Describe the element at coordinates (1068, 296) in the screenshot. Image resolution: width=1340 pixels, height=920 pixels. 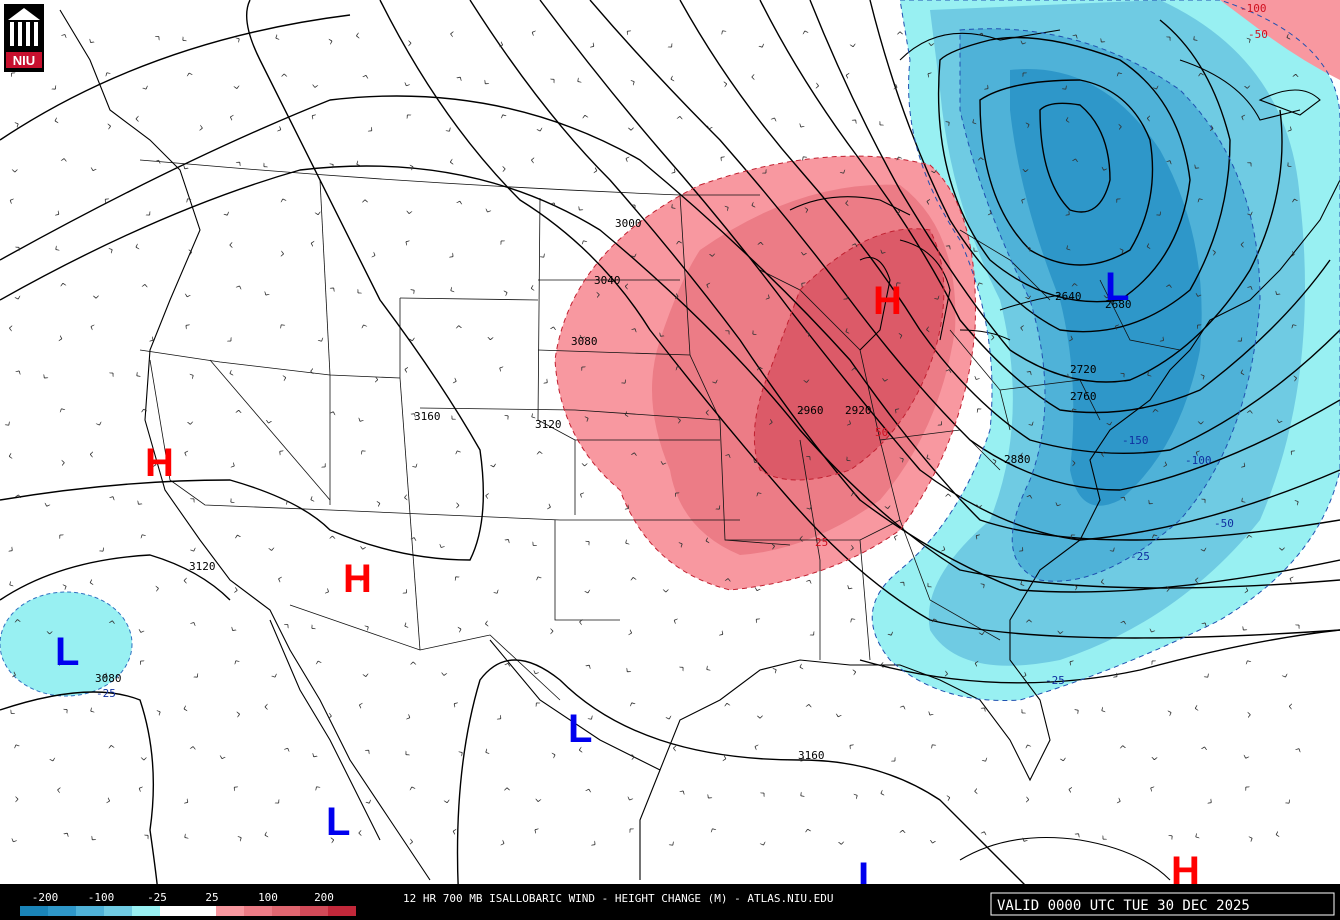
I see `height-label: 2640` at that location.